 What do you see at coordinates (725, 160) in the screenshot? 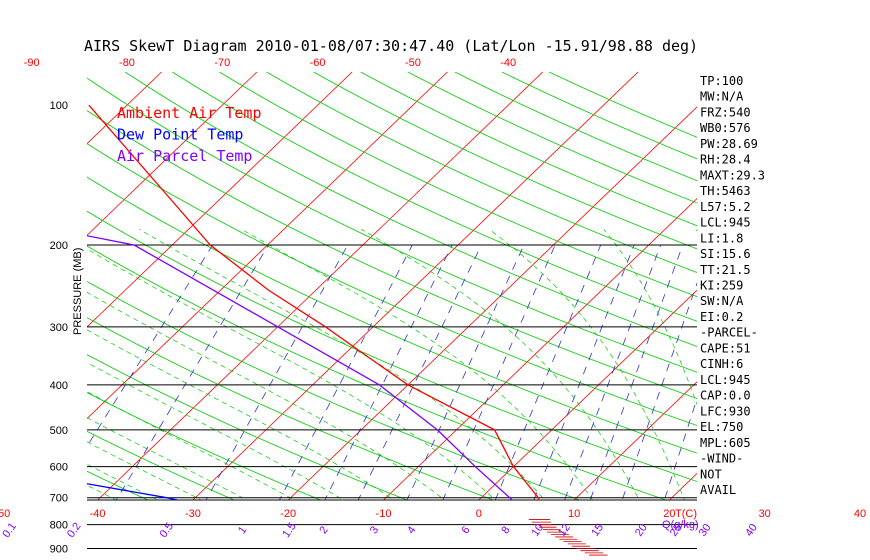
I see `index-label: RH:28.4` at bounding box center [725, 160].